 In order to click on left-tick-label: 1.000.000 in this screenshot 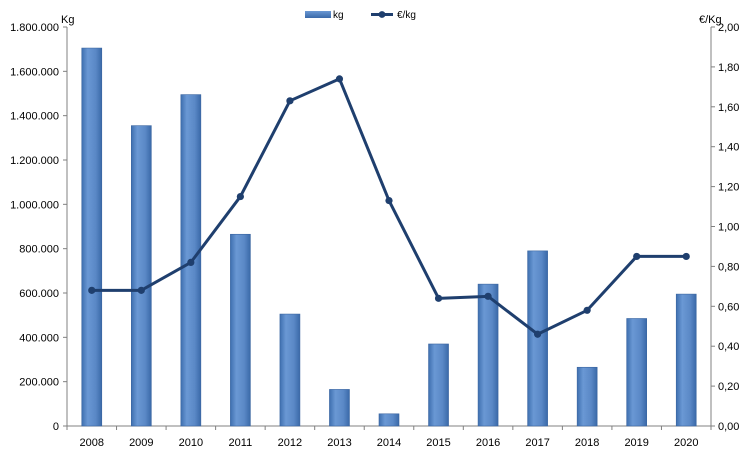, I will do `click(34, 205)`.